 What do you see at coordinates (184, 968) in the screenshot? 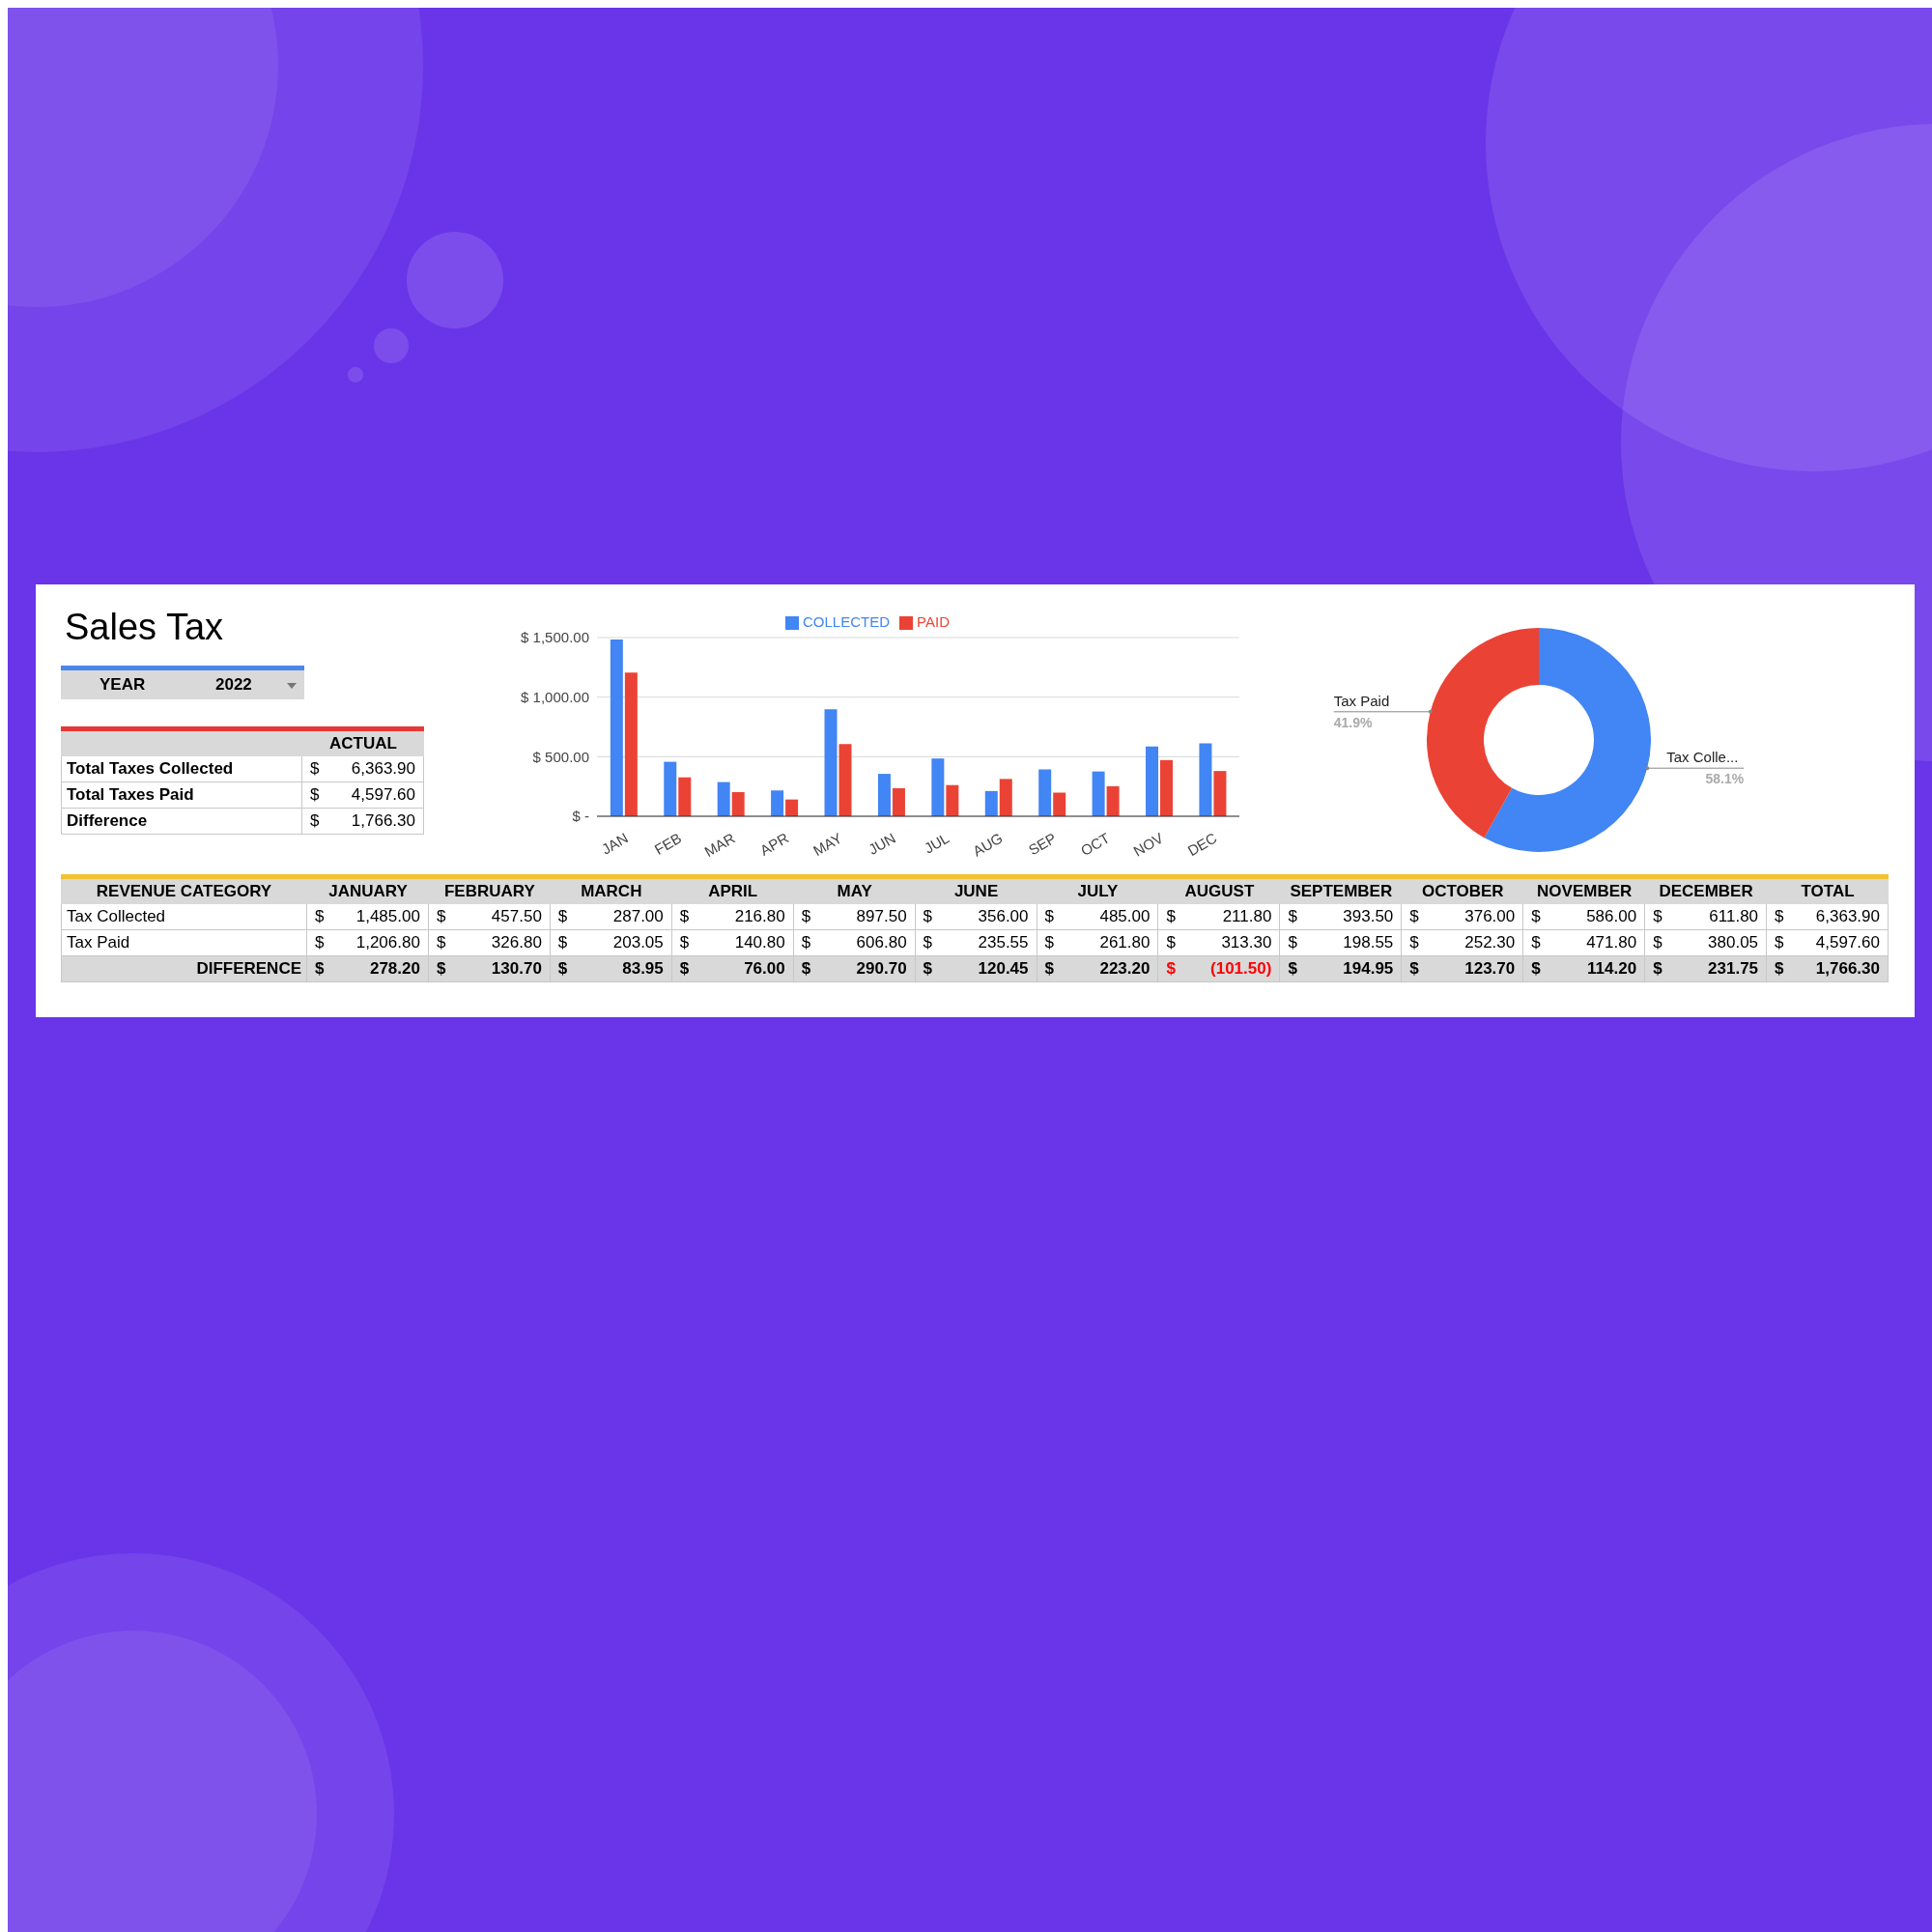
I see `series-label: DIFFERENCE` at bounding box center [184, 968].